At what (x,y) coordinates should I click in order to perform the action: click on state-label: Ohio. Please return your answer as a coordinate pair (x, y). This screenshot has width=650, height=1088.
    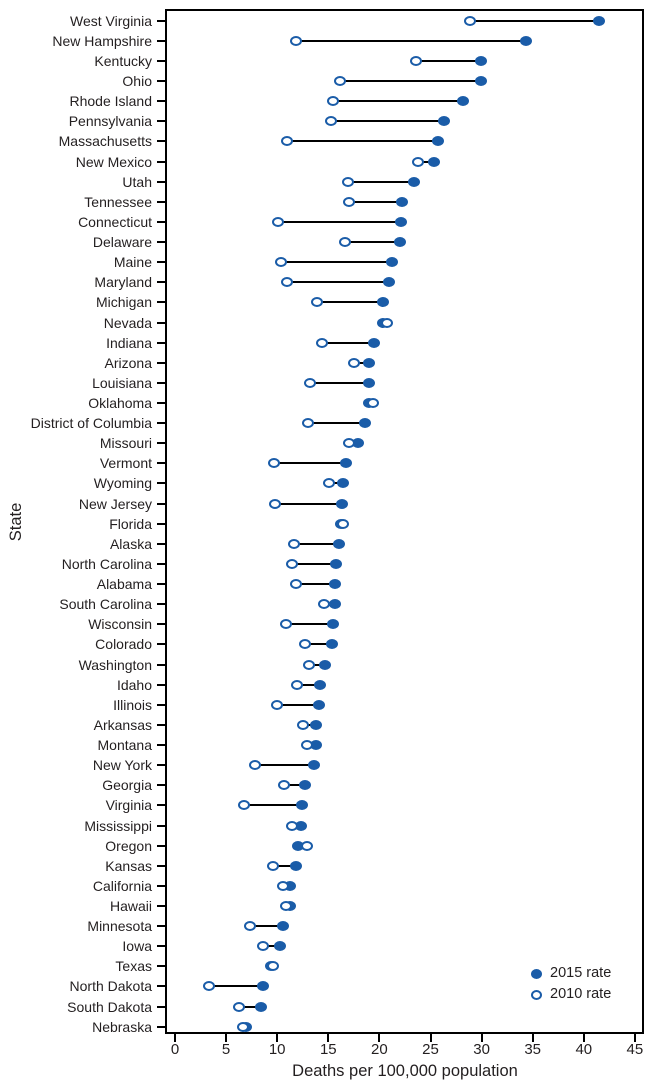
    Looking at the image, I should click on (137, 81).